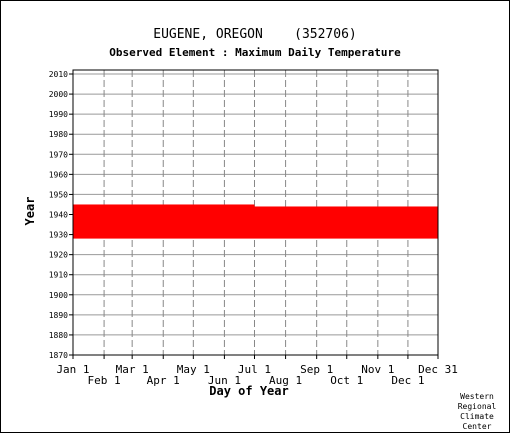  Describe the element at coordinates (477, 416) in the screenshot. I see `credit-line: Climate` at that location.